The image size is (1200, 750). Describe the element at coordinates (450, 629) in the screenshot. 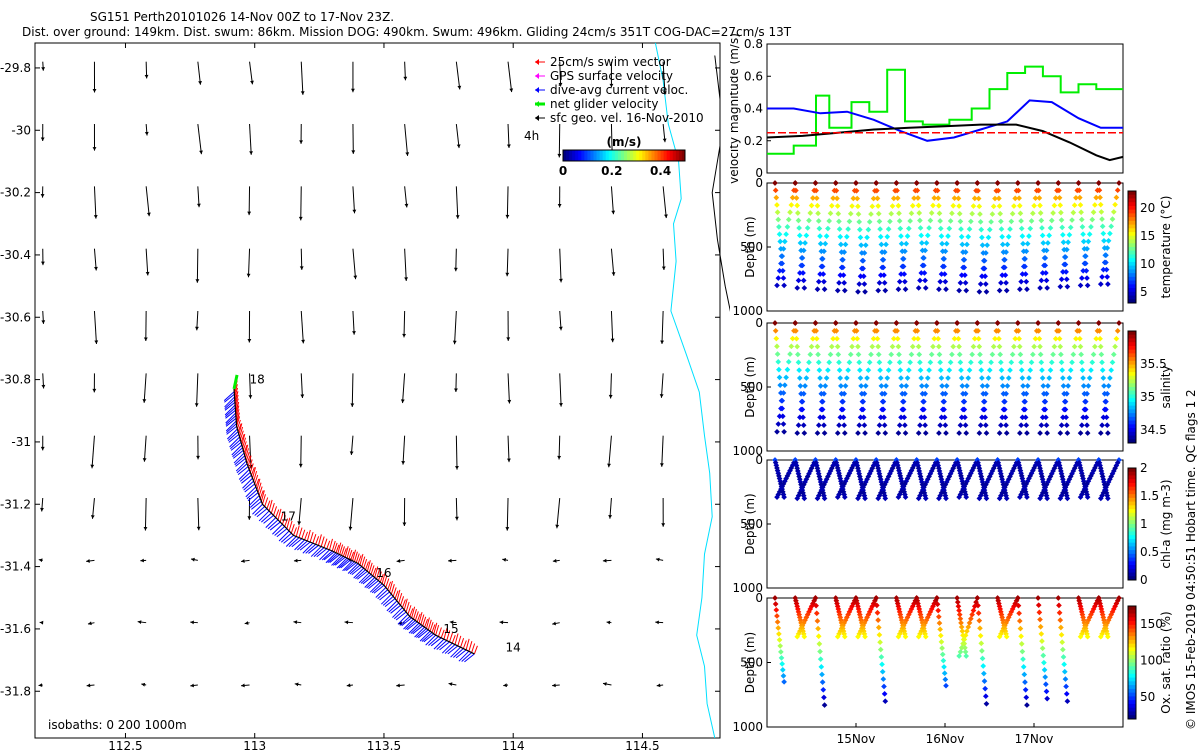

I see `day-label: 15` at that location.